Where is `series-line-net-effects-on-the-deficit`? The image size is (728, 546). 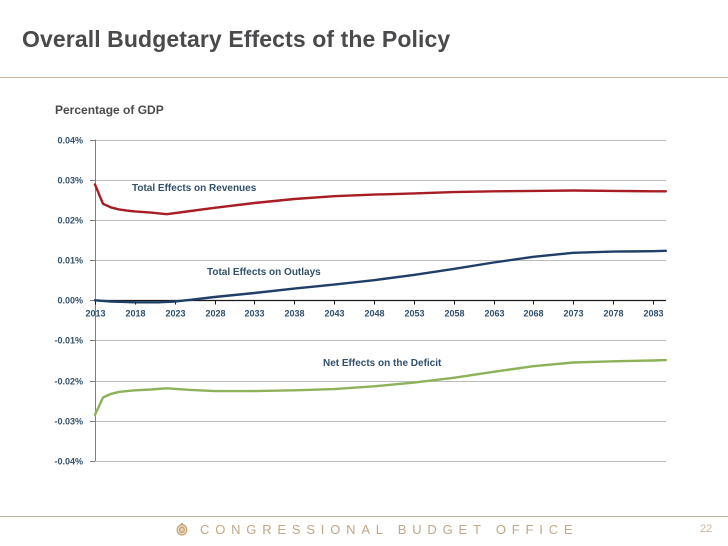
series-line-net-effects-on-the-deficit is located at coordinates (380, 387).